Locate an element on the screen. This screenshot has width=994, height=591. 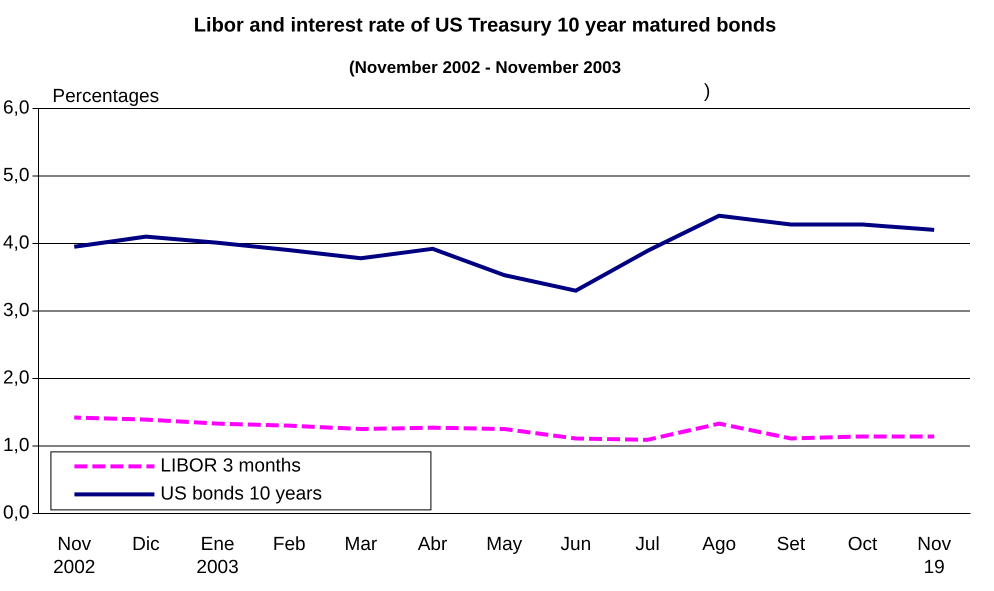
x-tick-label: Ene 2003 is located at coordinates (217, 556).